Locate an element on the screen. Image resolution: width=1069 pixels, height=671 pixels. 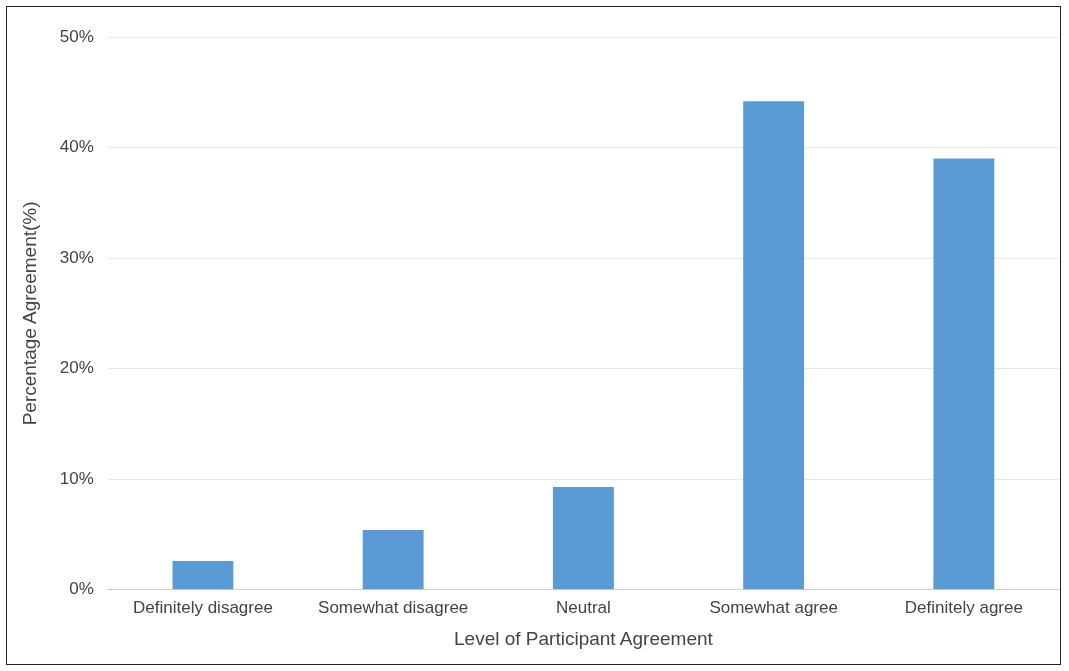
x-axis-title: Level of Participant Agreement is located at coordinates (584, 638).